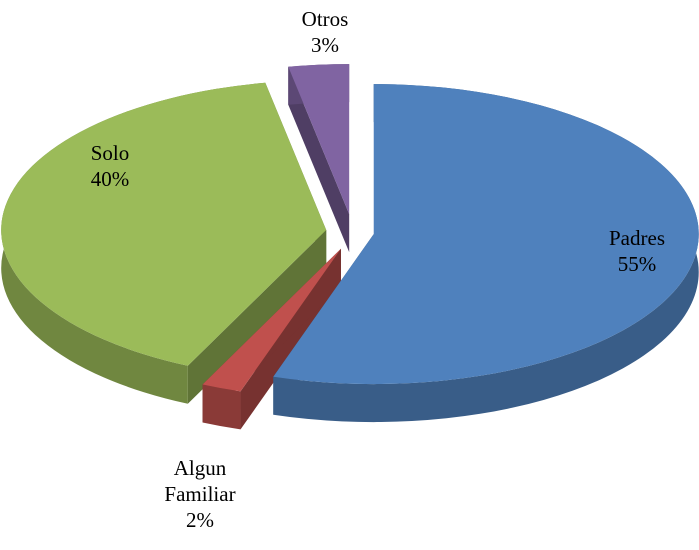 The width and height of the screenshot is (699, 550). Describe the element at coordinates (110, 179) in the screenshot. I see `slice-value-label: 40%` at that location.